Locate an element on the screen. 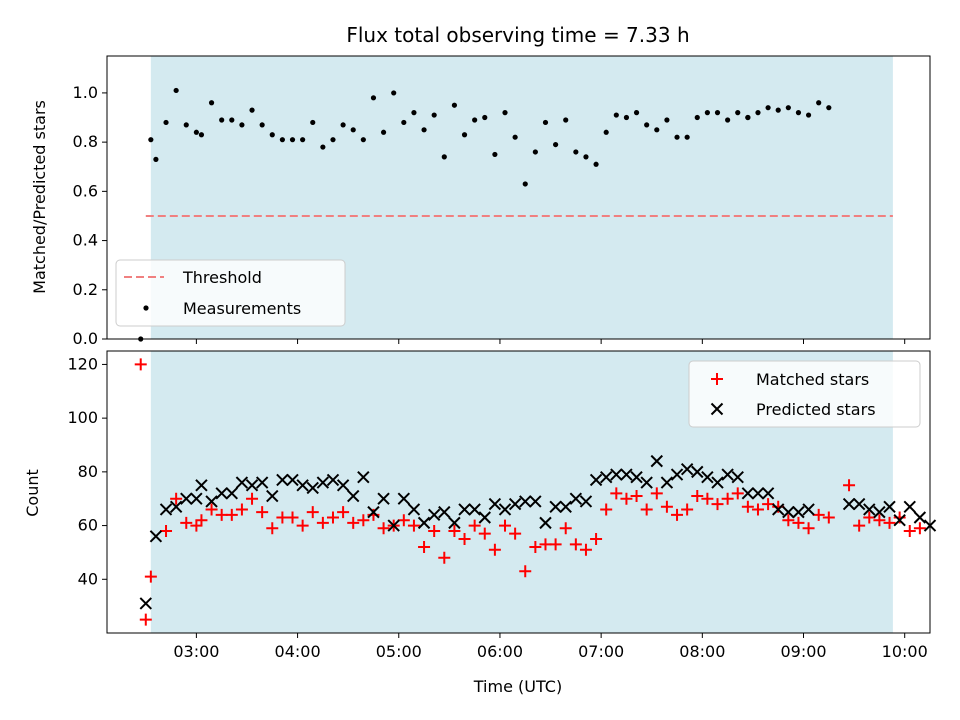 The width and height of the screenshot is (960, 720). matched-legend-label: Matched stars is located at coordinates (812, 379).